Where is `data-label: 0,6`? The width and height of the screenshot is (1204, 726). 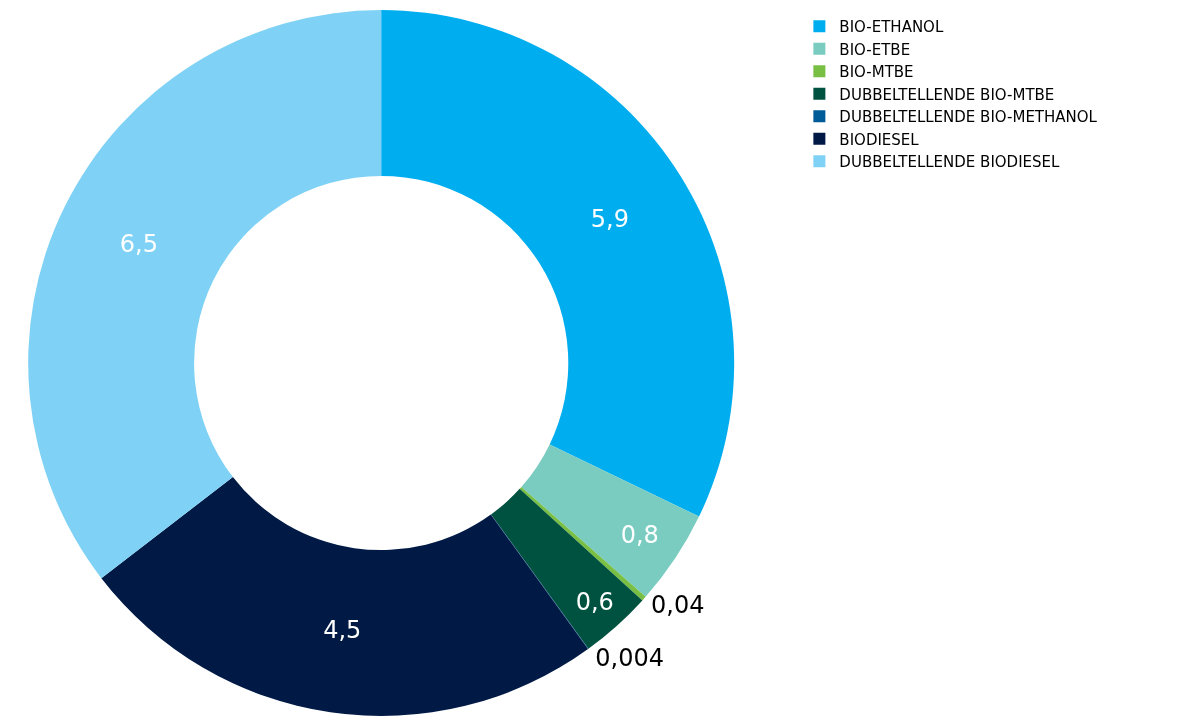
data-label: 0,6 is located at coordinates (594, 601).